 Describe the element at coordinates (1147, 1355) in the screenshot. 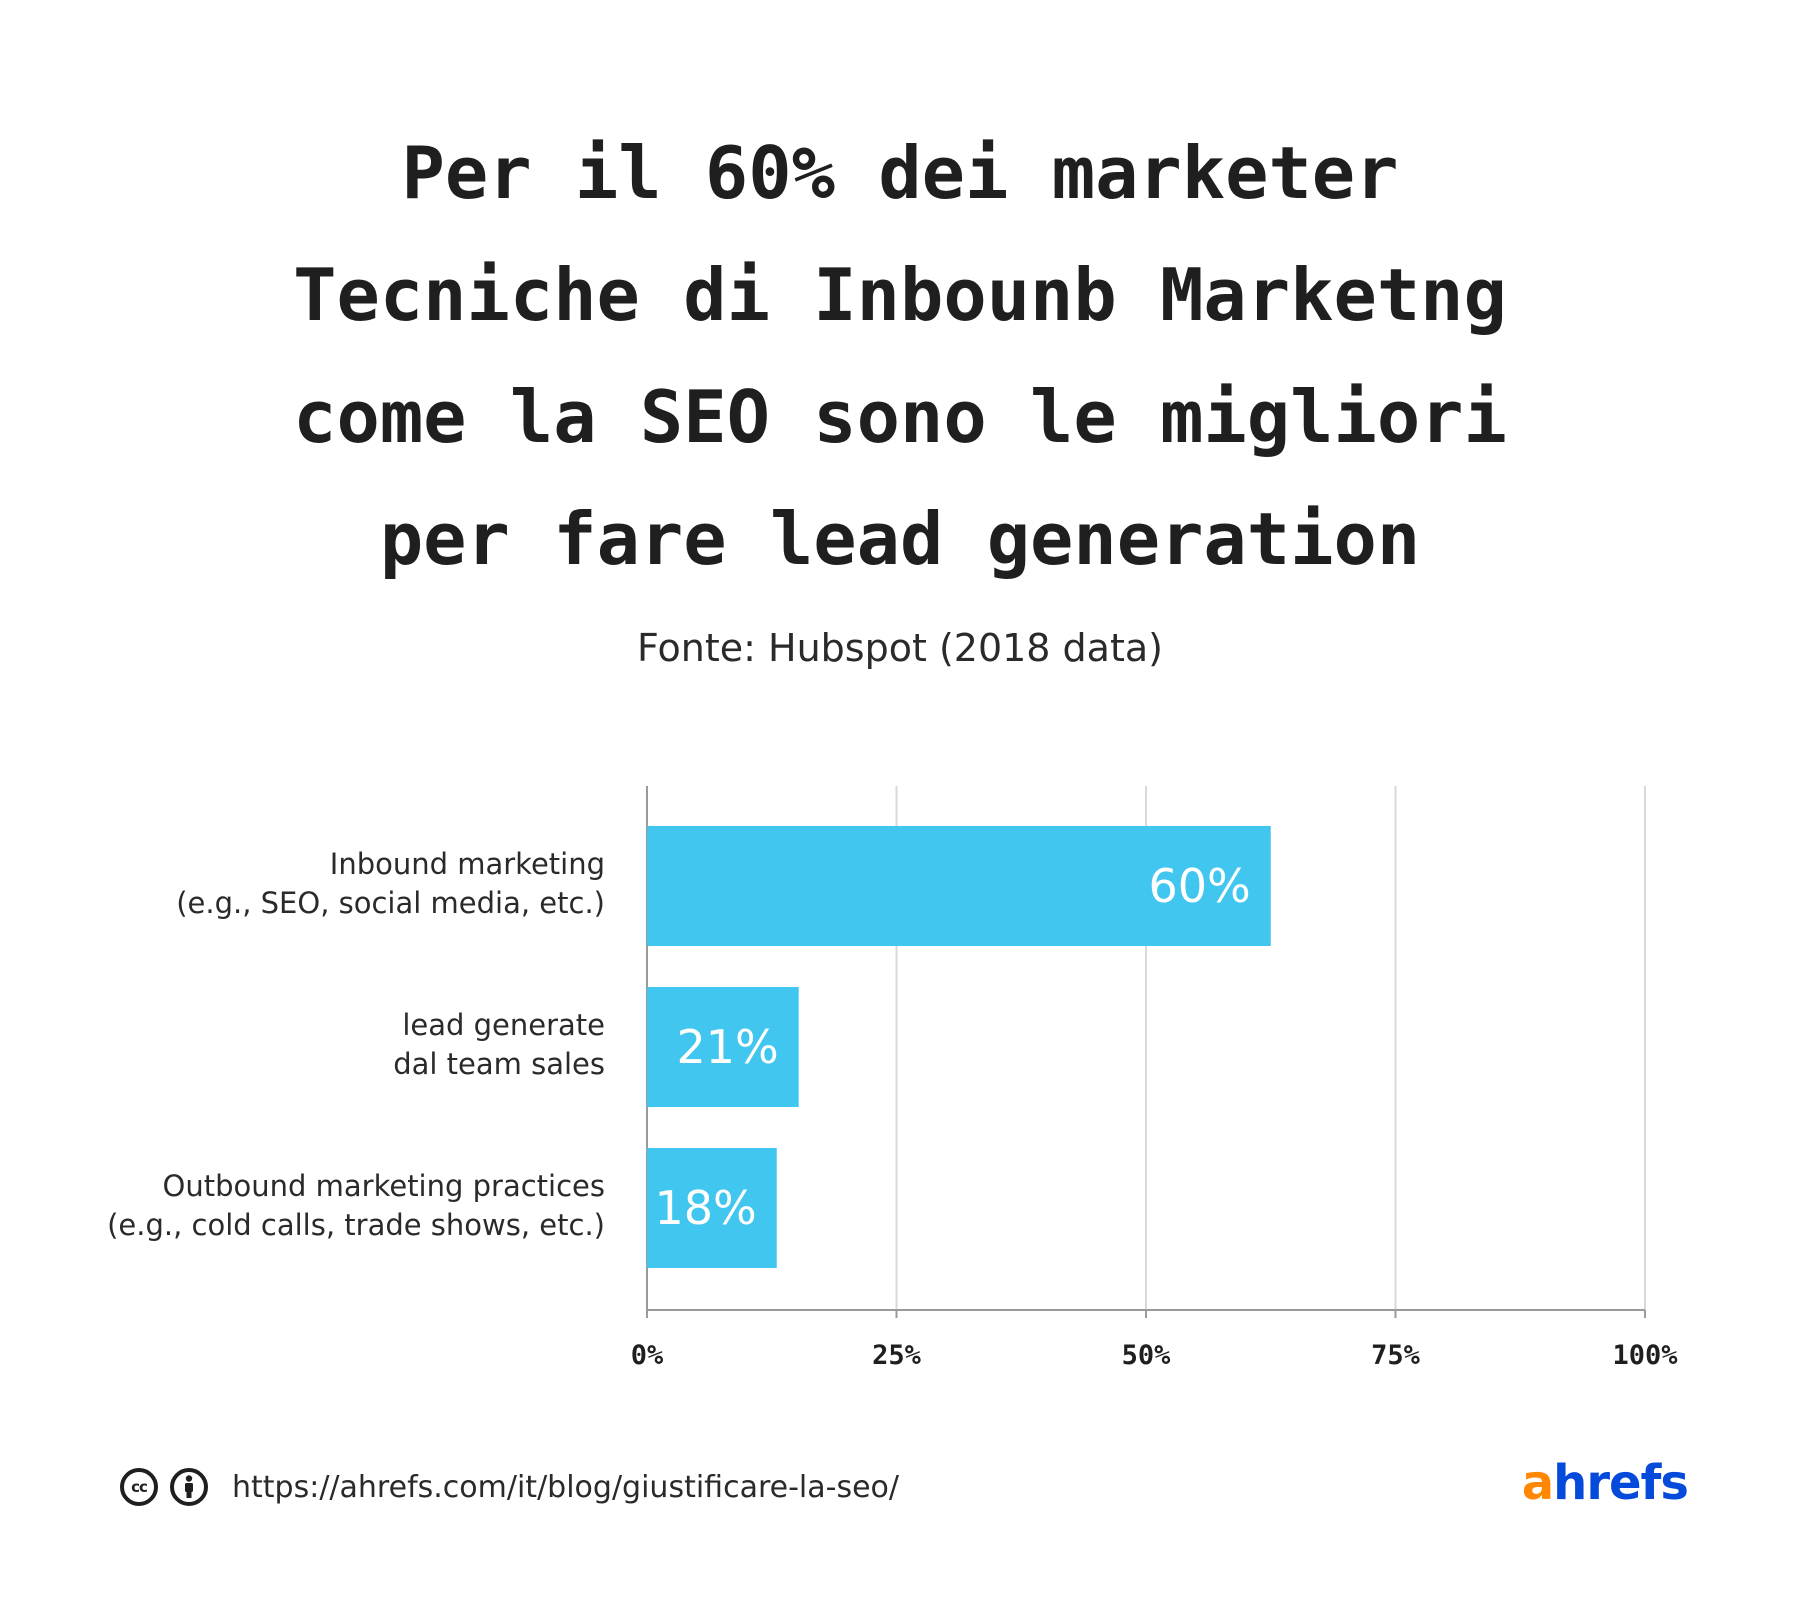

I see `x-tick-label: 50%` at that location.